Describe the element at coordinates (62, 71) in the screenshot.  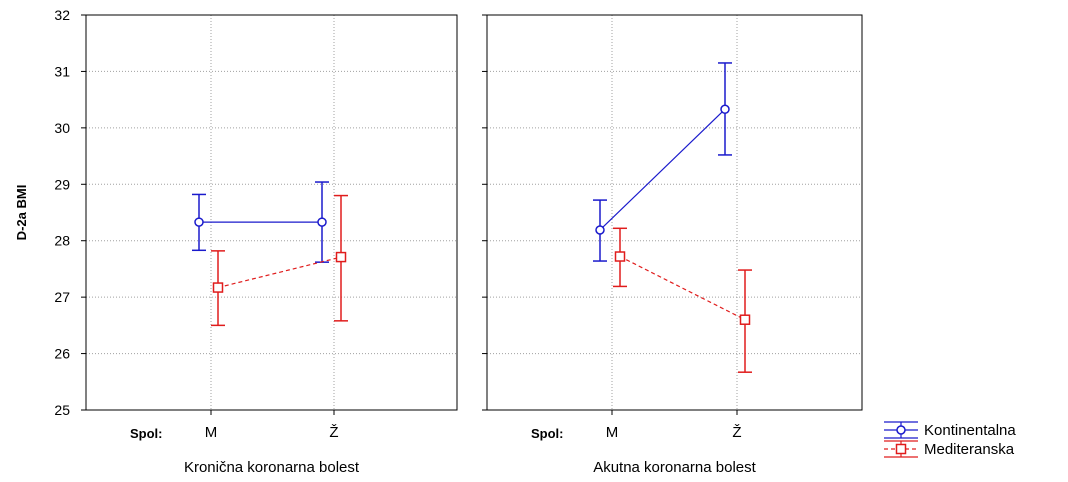
I see `y-tick-label: 31` at that location.